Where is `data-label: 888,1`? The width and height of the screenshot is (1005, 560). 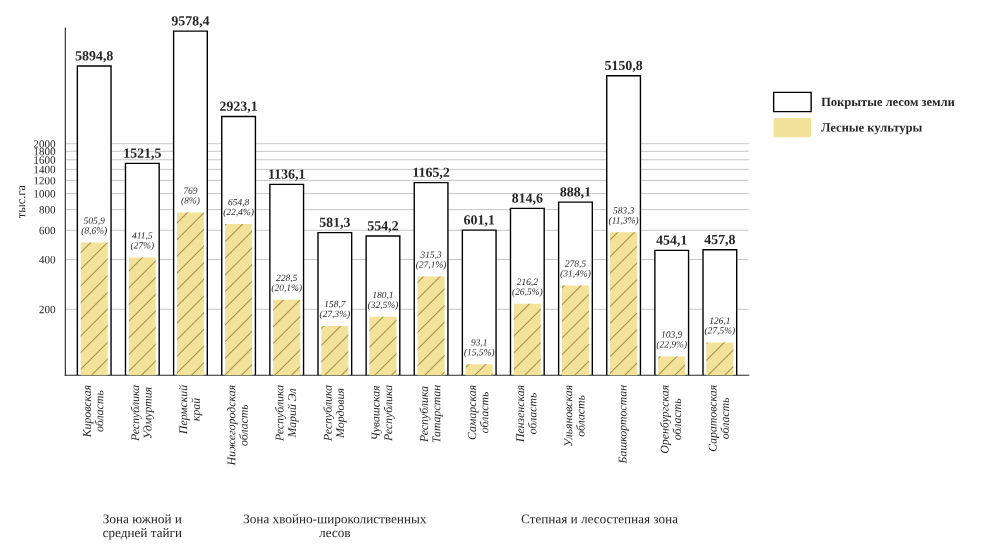 data-label: 888,1 is located at coordinates (575, 193).